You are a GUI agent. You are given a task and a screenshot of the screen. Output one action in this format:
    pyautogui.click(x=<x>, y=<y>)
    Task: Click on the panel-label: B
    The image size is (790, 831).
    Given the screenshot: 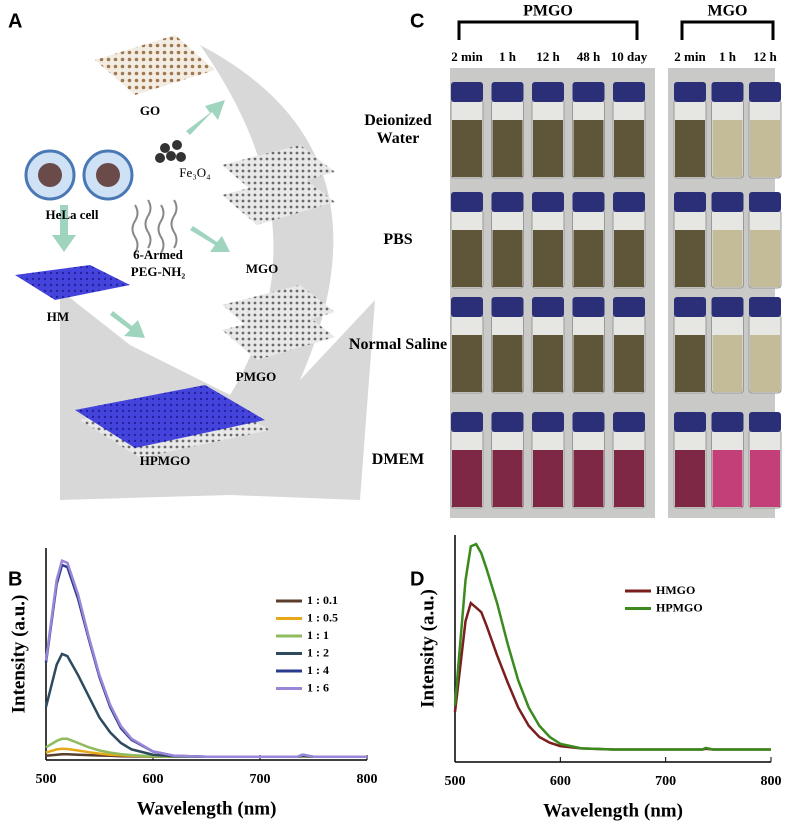 What is the action you would take?
    pyautogui.click(x=15, y=579)
    